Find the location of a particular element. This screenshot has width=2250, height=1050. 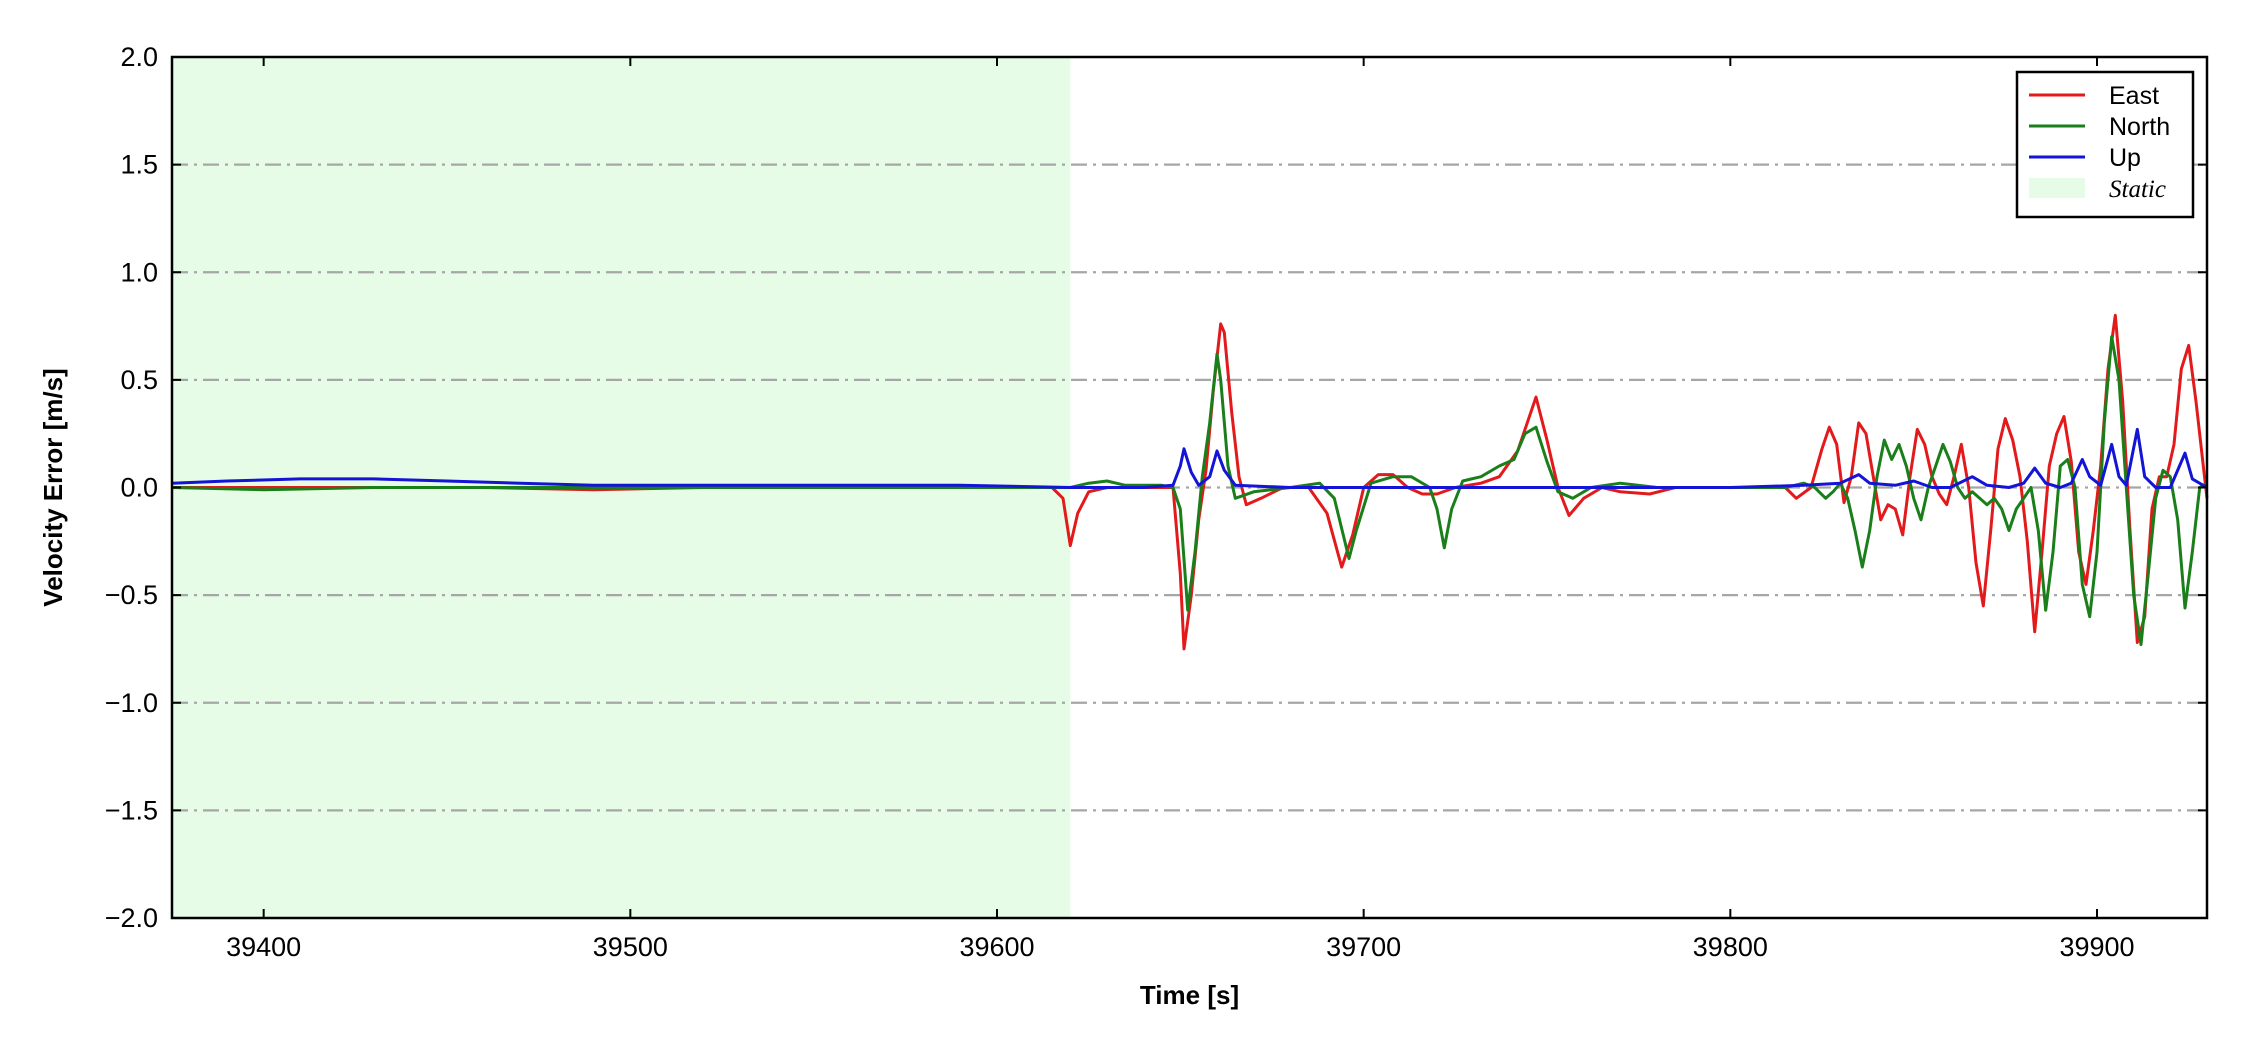

legend-label-north: North is located at coordinates (2139, 127).